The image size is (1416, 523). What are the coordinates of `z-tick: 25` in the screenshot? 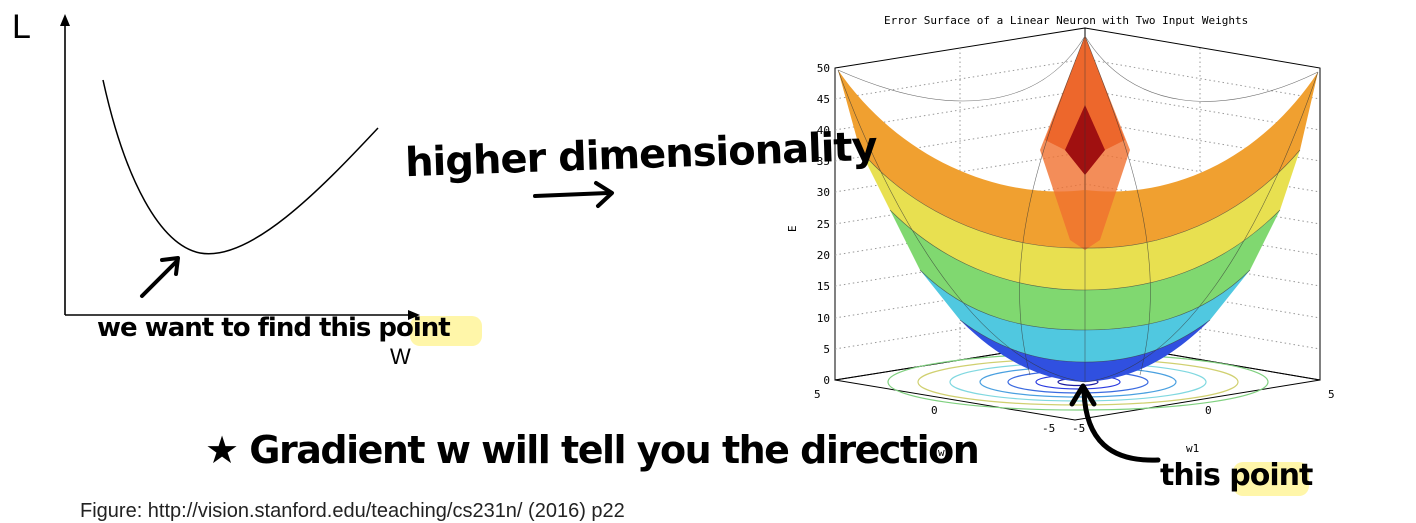 It's located at (823, 224).